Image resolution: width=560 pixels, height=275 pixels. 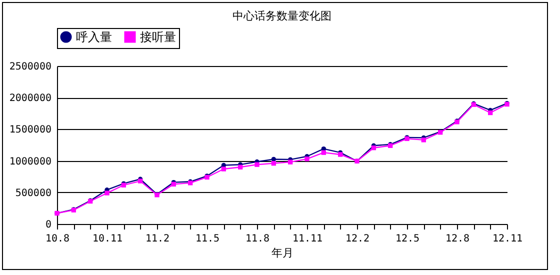 I want to click on x-tick-label: 12.8, so click(x=457, y=239).